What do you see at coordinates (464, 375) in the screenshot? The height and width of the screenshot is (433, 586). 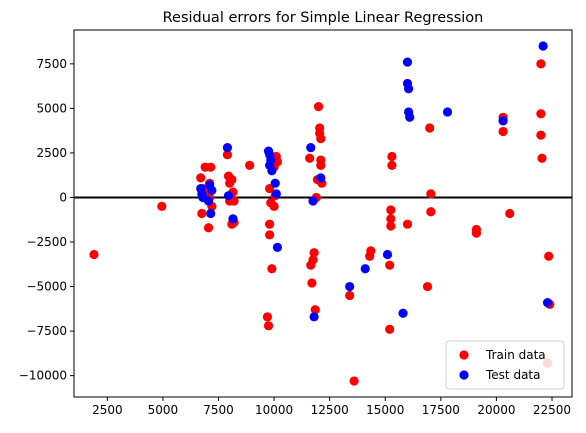 I see `test-legend-marker` at bounding box center [464, 375].